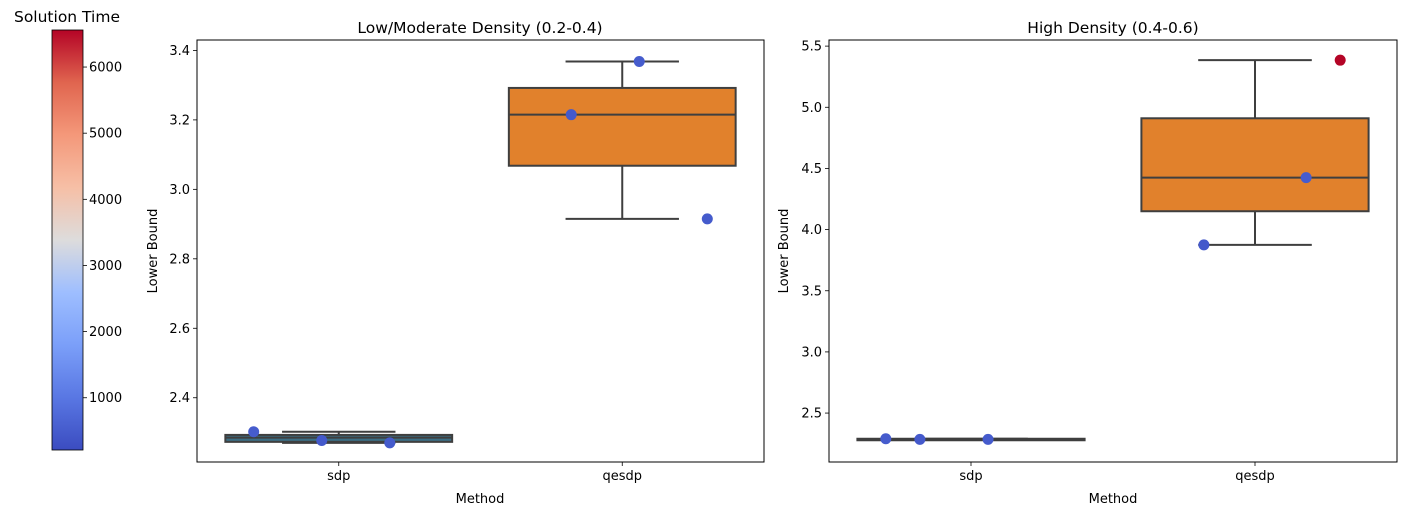 The height and width of the screenshot is (508, 1405). Describe the element at coordinates (811, 291) in the screenshot. I see `y-tick-label: 3.5` at that location.